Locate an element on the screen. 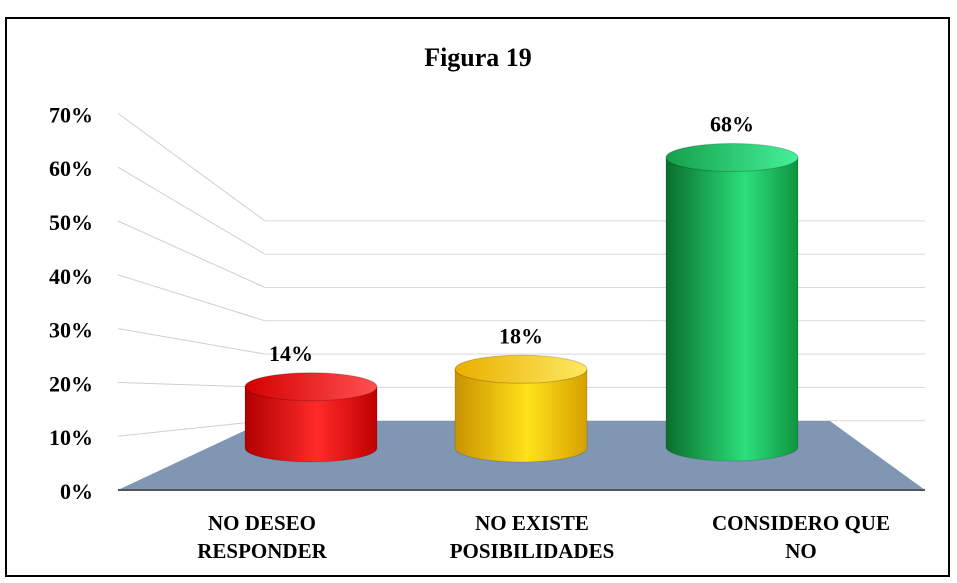 Image resolution: width=957 pixels, height=583 pixels. y-tick-label: 30% is located at coordinates (71, 330).